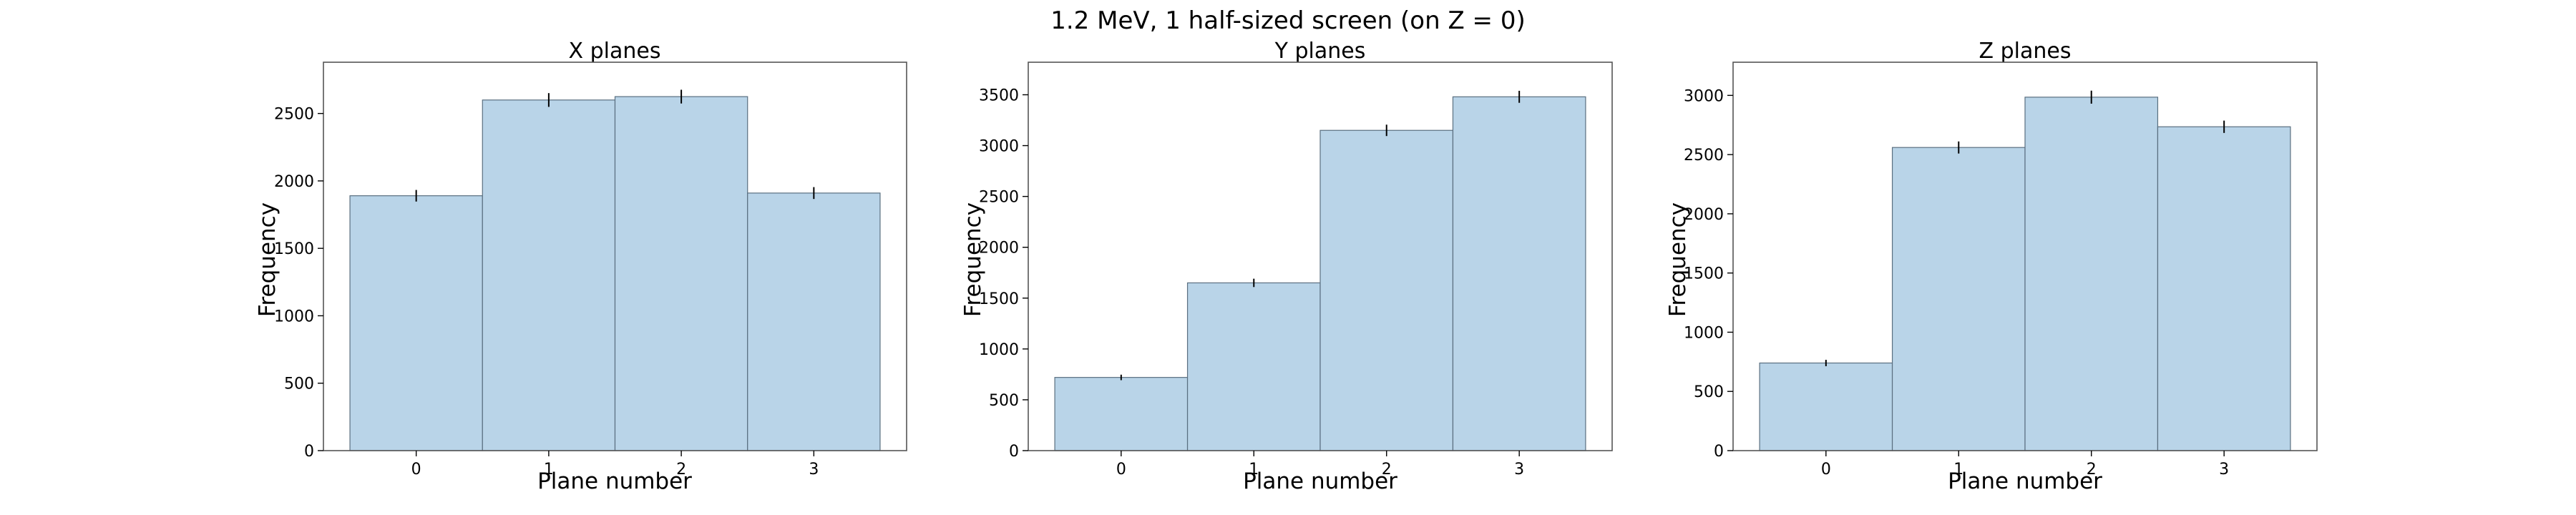 The width and height of the screenshot is (2576, 515). I want to click on y-planes-title: Y planes, so click(1320, 51).